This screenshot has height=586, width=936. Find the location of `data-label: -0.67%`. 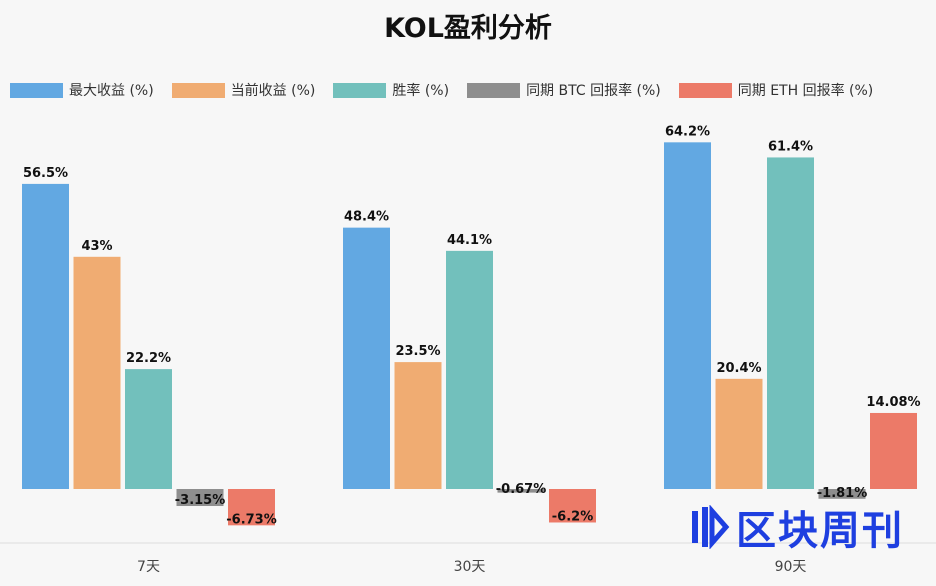

data-label: -0.67% is located at coordinates (521, 489).